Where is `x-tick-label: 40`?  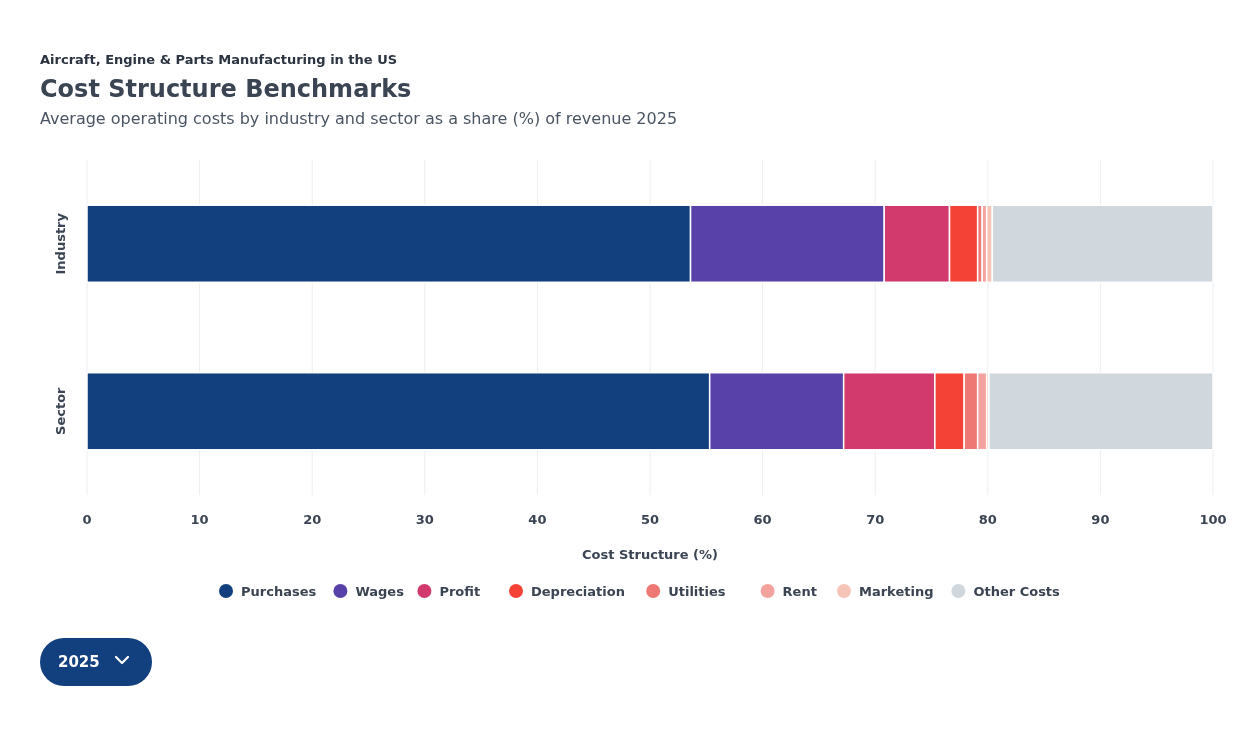
x-tick-label: 40 is located at coordinates (537, 519).